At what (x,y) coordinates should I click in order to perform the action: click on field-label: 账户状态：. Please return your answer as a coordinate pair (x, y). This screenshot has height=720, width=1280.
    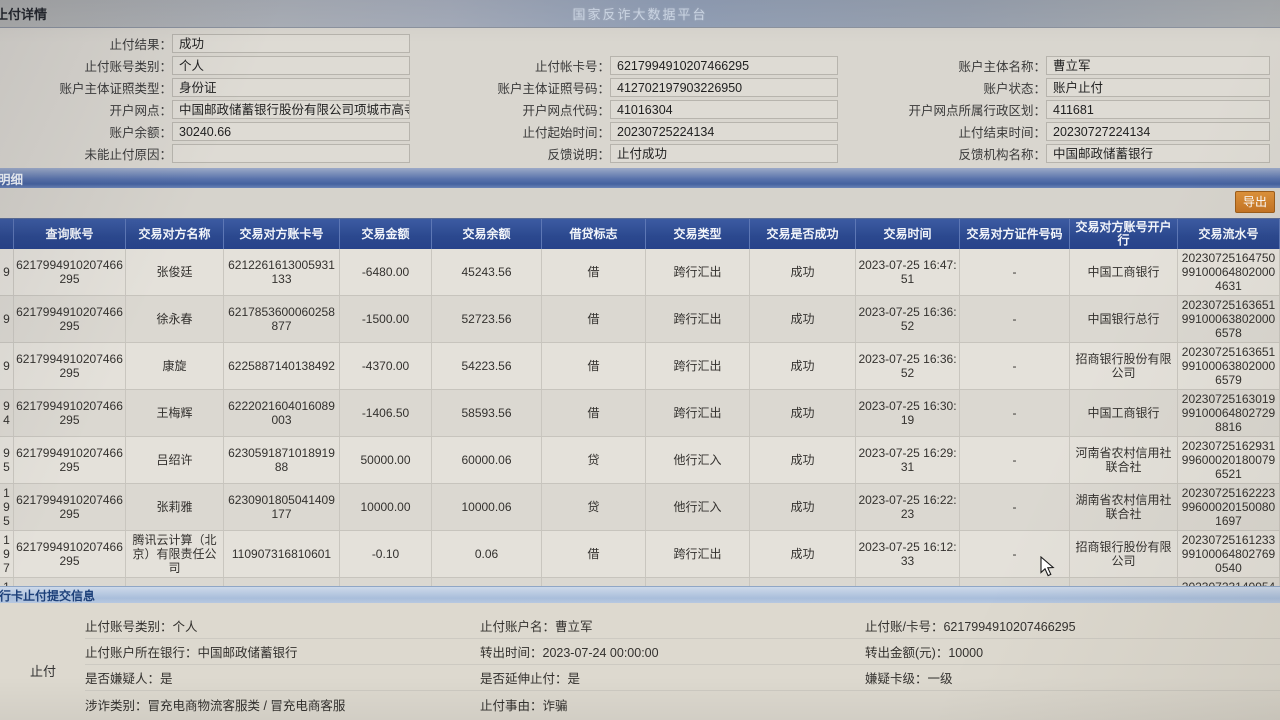
    Looking at the image, I should click on (1014, 88).